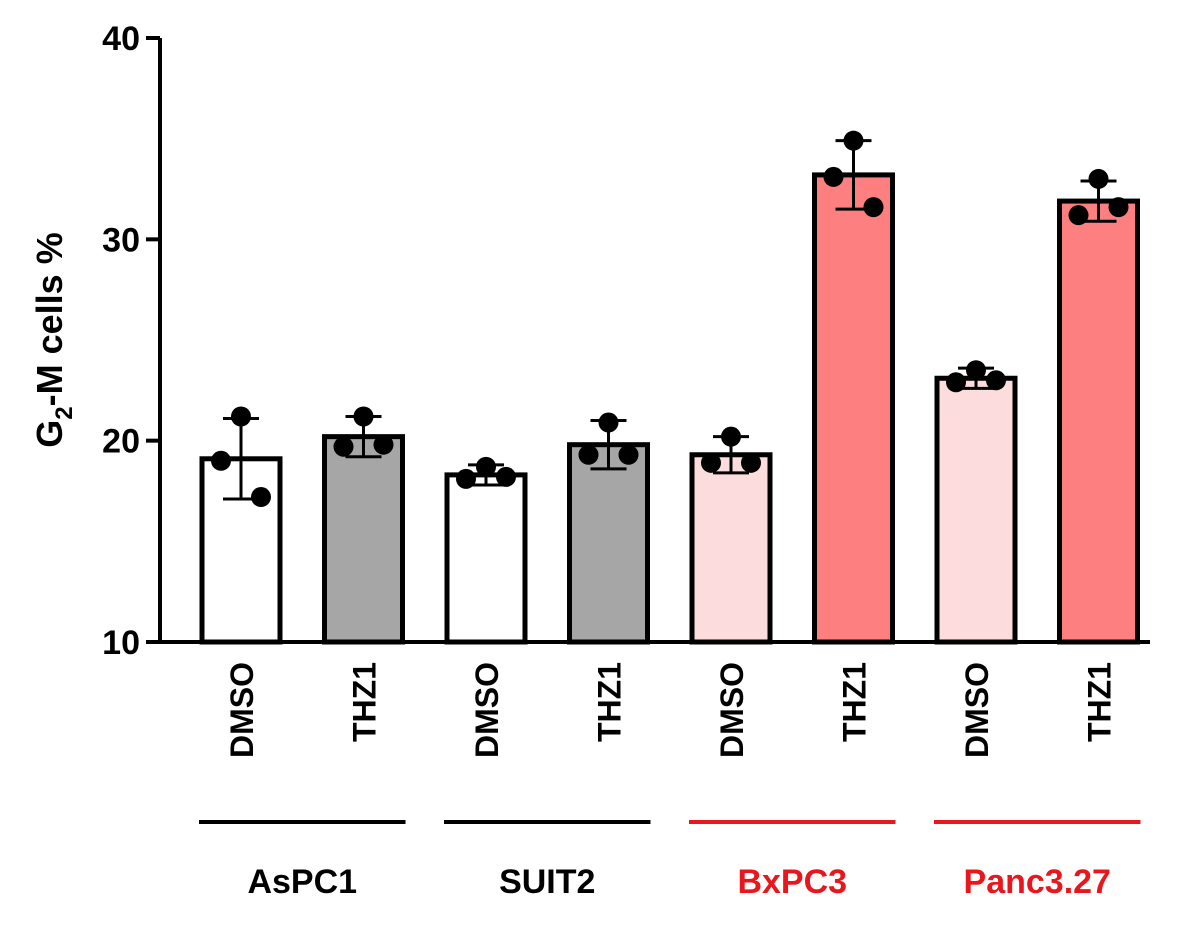  Describe the element at coordinates (121, 442) in the screenshot. I see `y-tick-label: 20` at that location.